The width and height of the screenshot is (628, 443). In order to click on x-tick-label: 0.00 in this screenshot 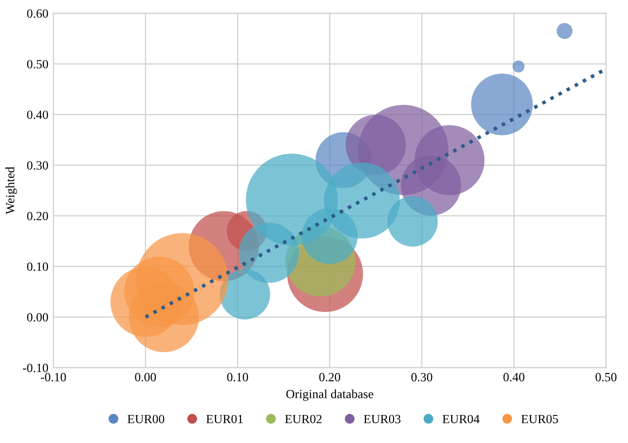, I will do `click(145, 377)`.